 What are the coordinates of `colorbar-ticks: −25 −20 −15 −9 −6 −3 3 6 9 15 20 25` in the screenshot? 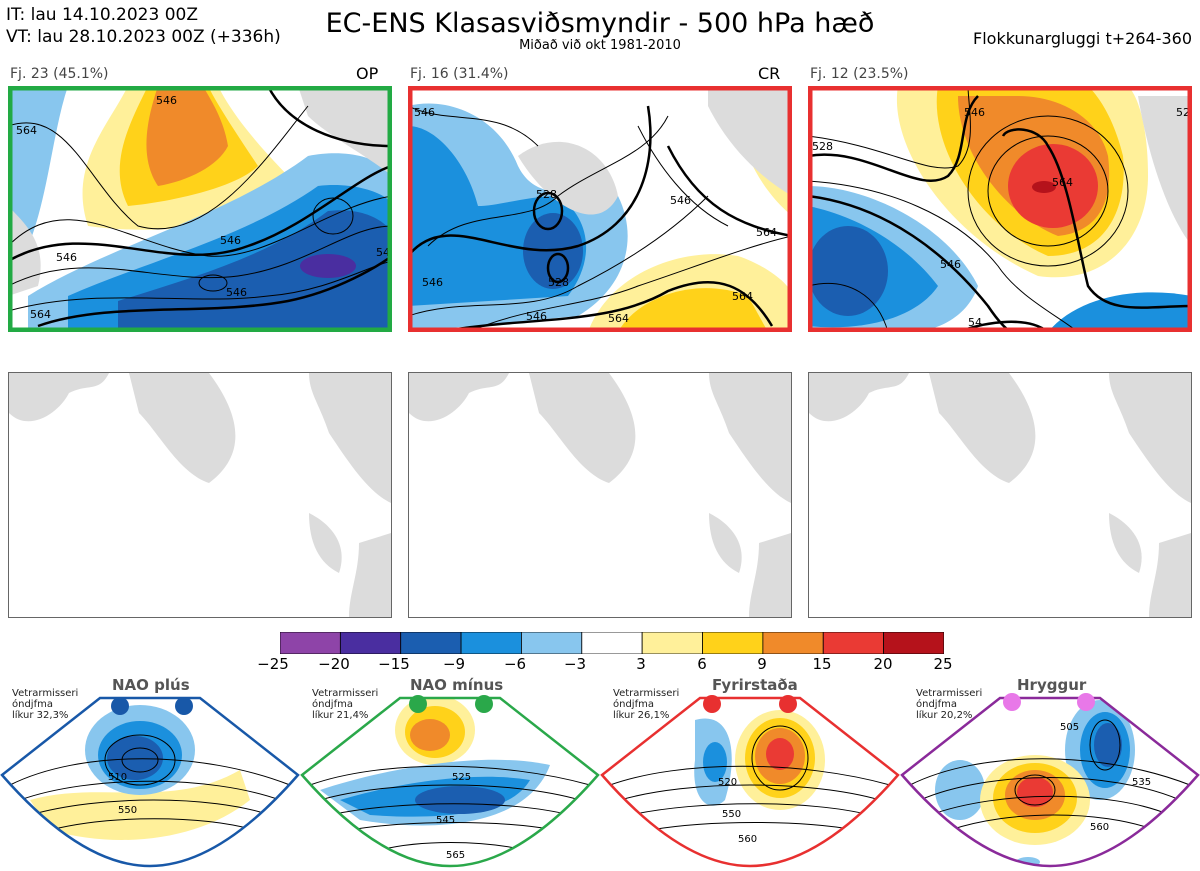 It's located at (607, 665).